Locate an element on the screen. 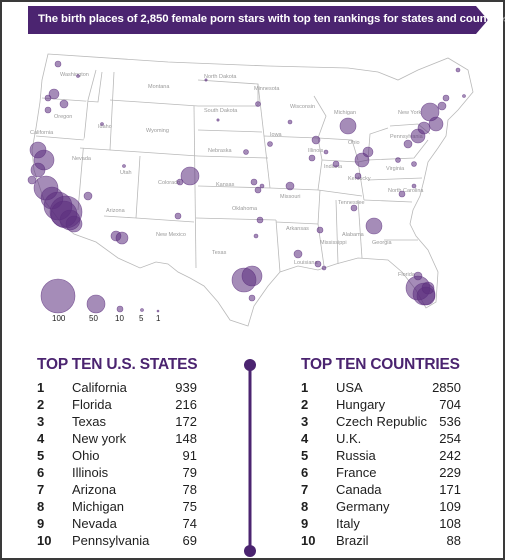  count: 109 is located at coordinates (450, 506).